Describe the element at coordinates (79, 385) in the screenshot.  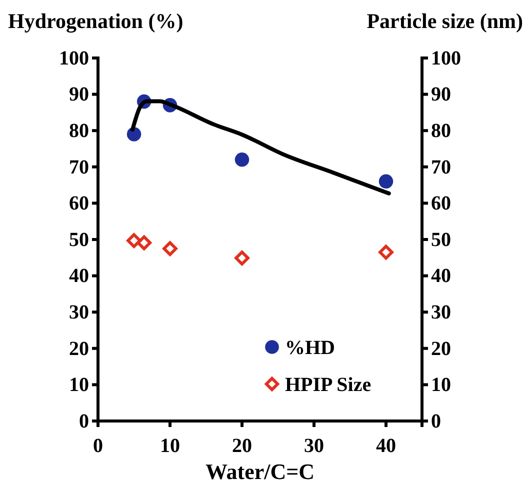
I see `y-tick-label: 10` at that location.